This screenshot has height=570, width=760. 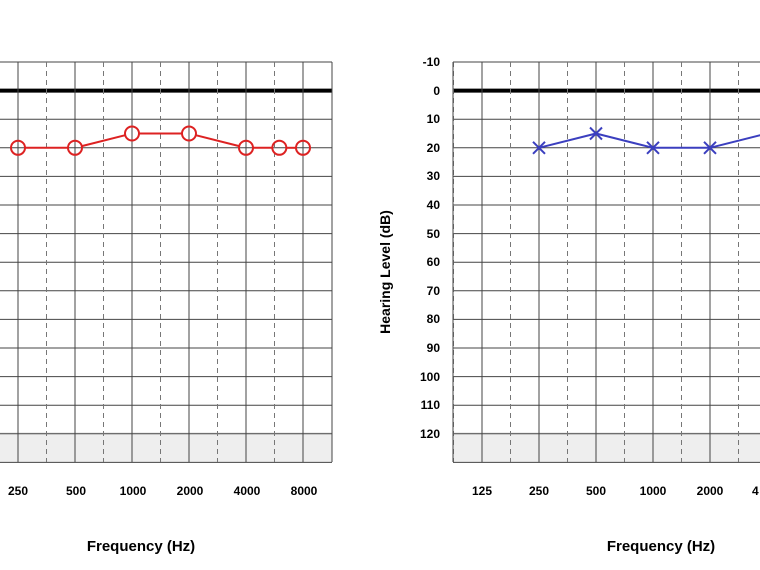 I want to click on y-tick-label: 20, so click(x=434, y=148).